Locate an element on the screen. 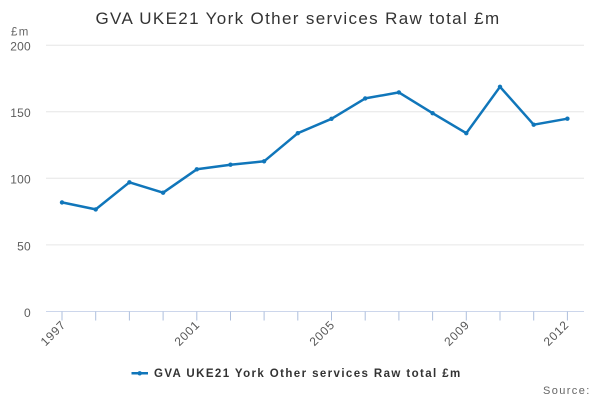 The image size is (600, 405). svg-text: Source: is located at coordinates (567, 391).